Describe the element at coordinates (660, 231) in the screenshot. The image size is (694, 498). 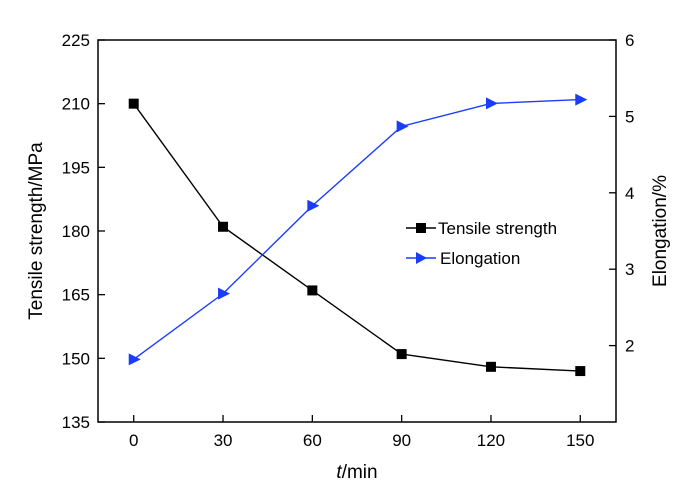
I see `y2-axis-title: Elongation/%` at that location.